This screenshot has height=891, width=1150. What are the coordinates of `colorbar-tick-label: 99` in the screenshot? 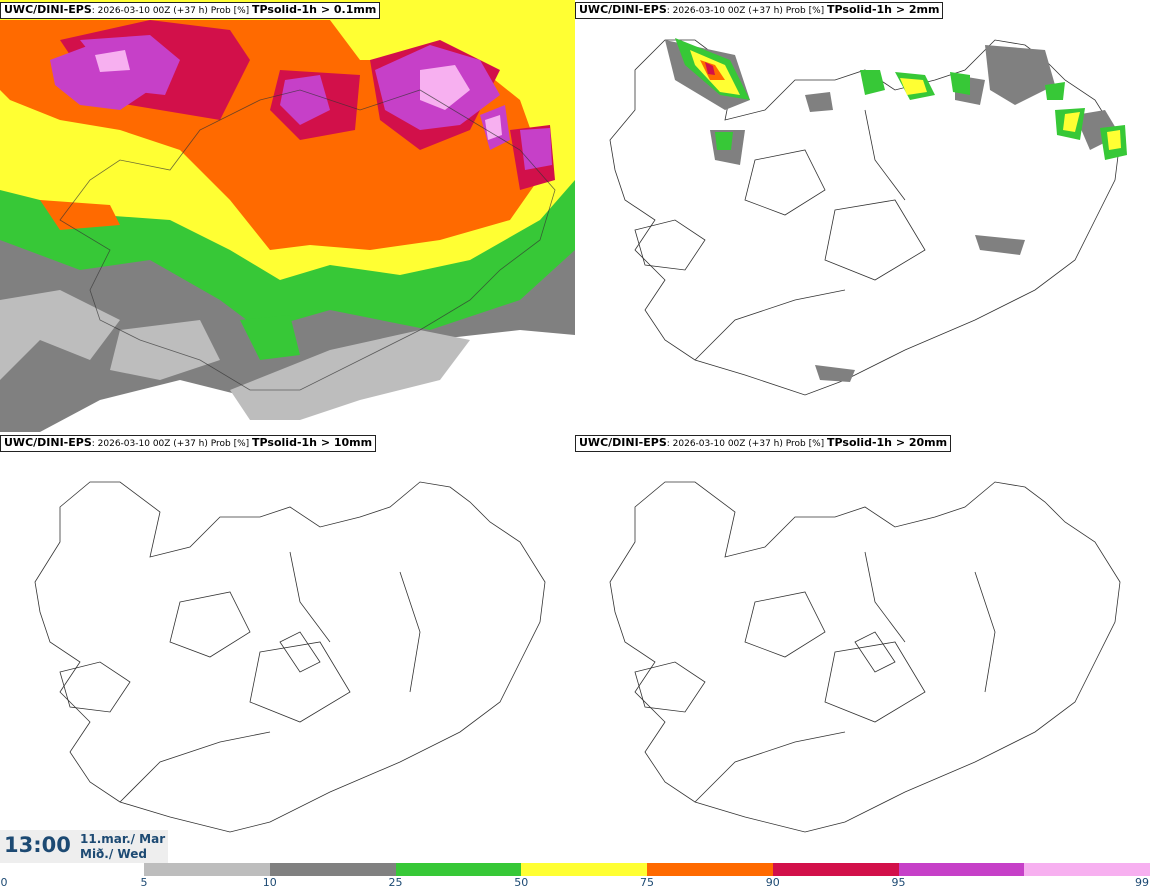 It's located at (1142, 882).